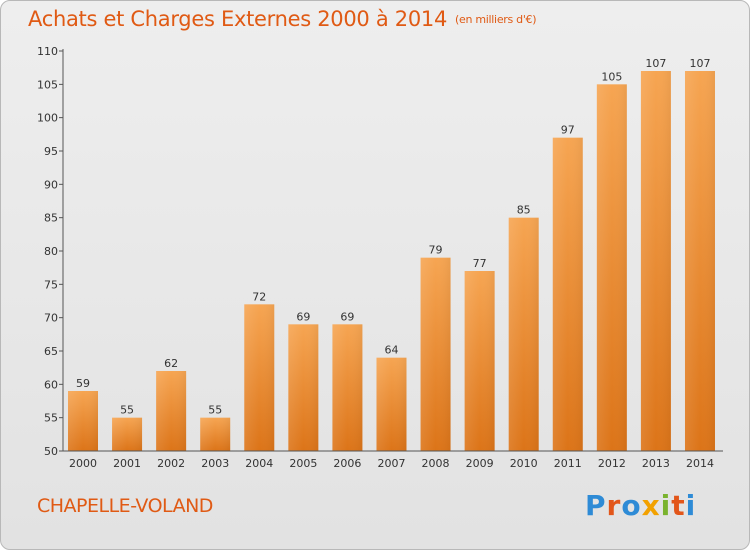 This screenshot has height=550, width=750. I want to click on data-label-2007: 64, so click(391, 350).